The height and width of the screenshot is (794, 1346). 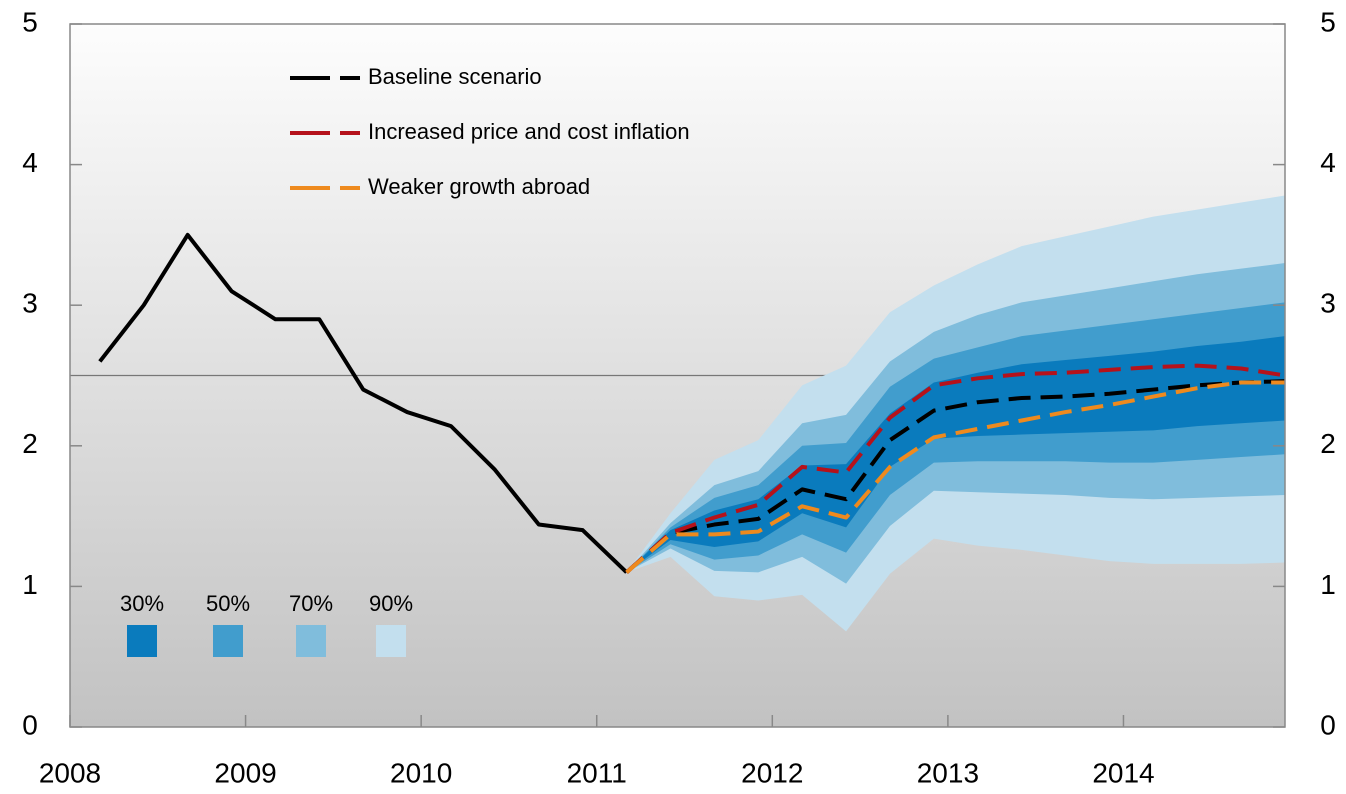 What do you see at coordinates (70, 772) in the screenshot?
I see `x-tick-label: 2008` at bounding box center [70, 772].